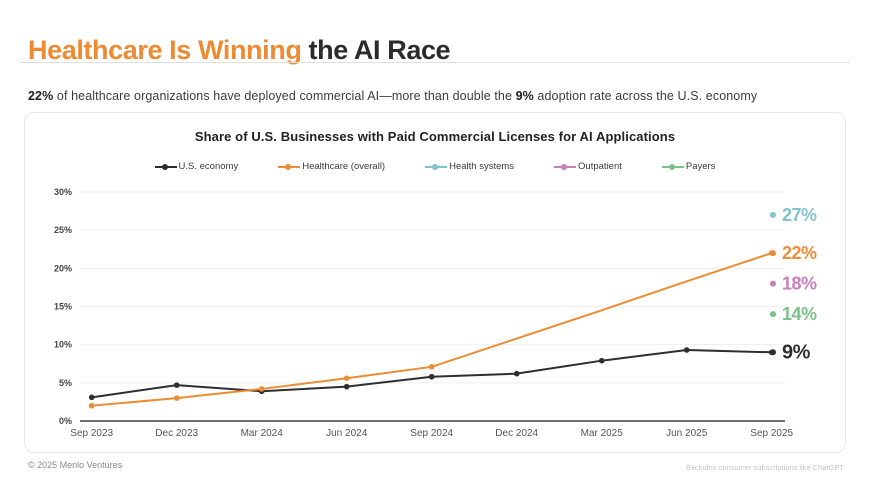 The width and height of the screenshot is (870, 489). Describe the element at coordinates (516, 433) in the screenshot. I see `svg-text: Dec 2024` at that location.